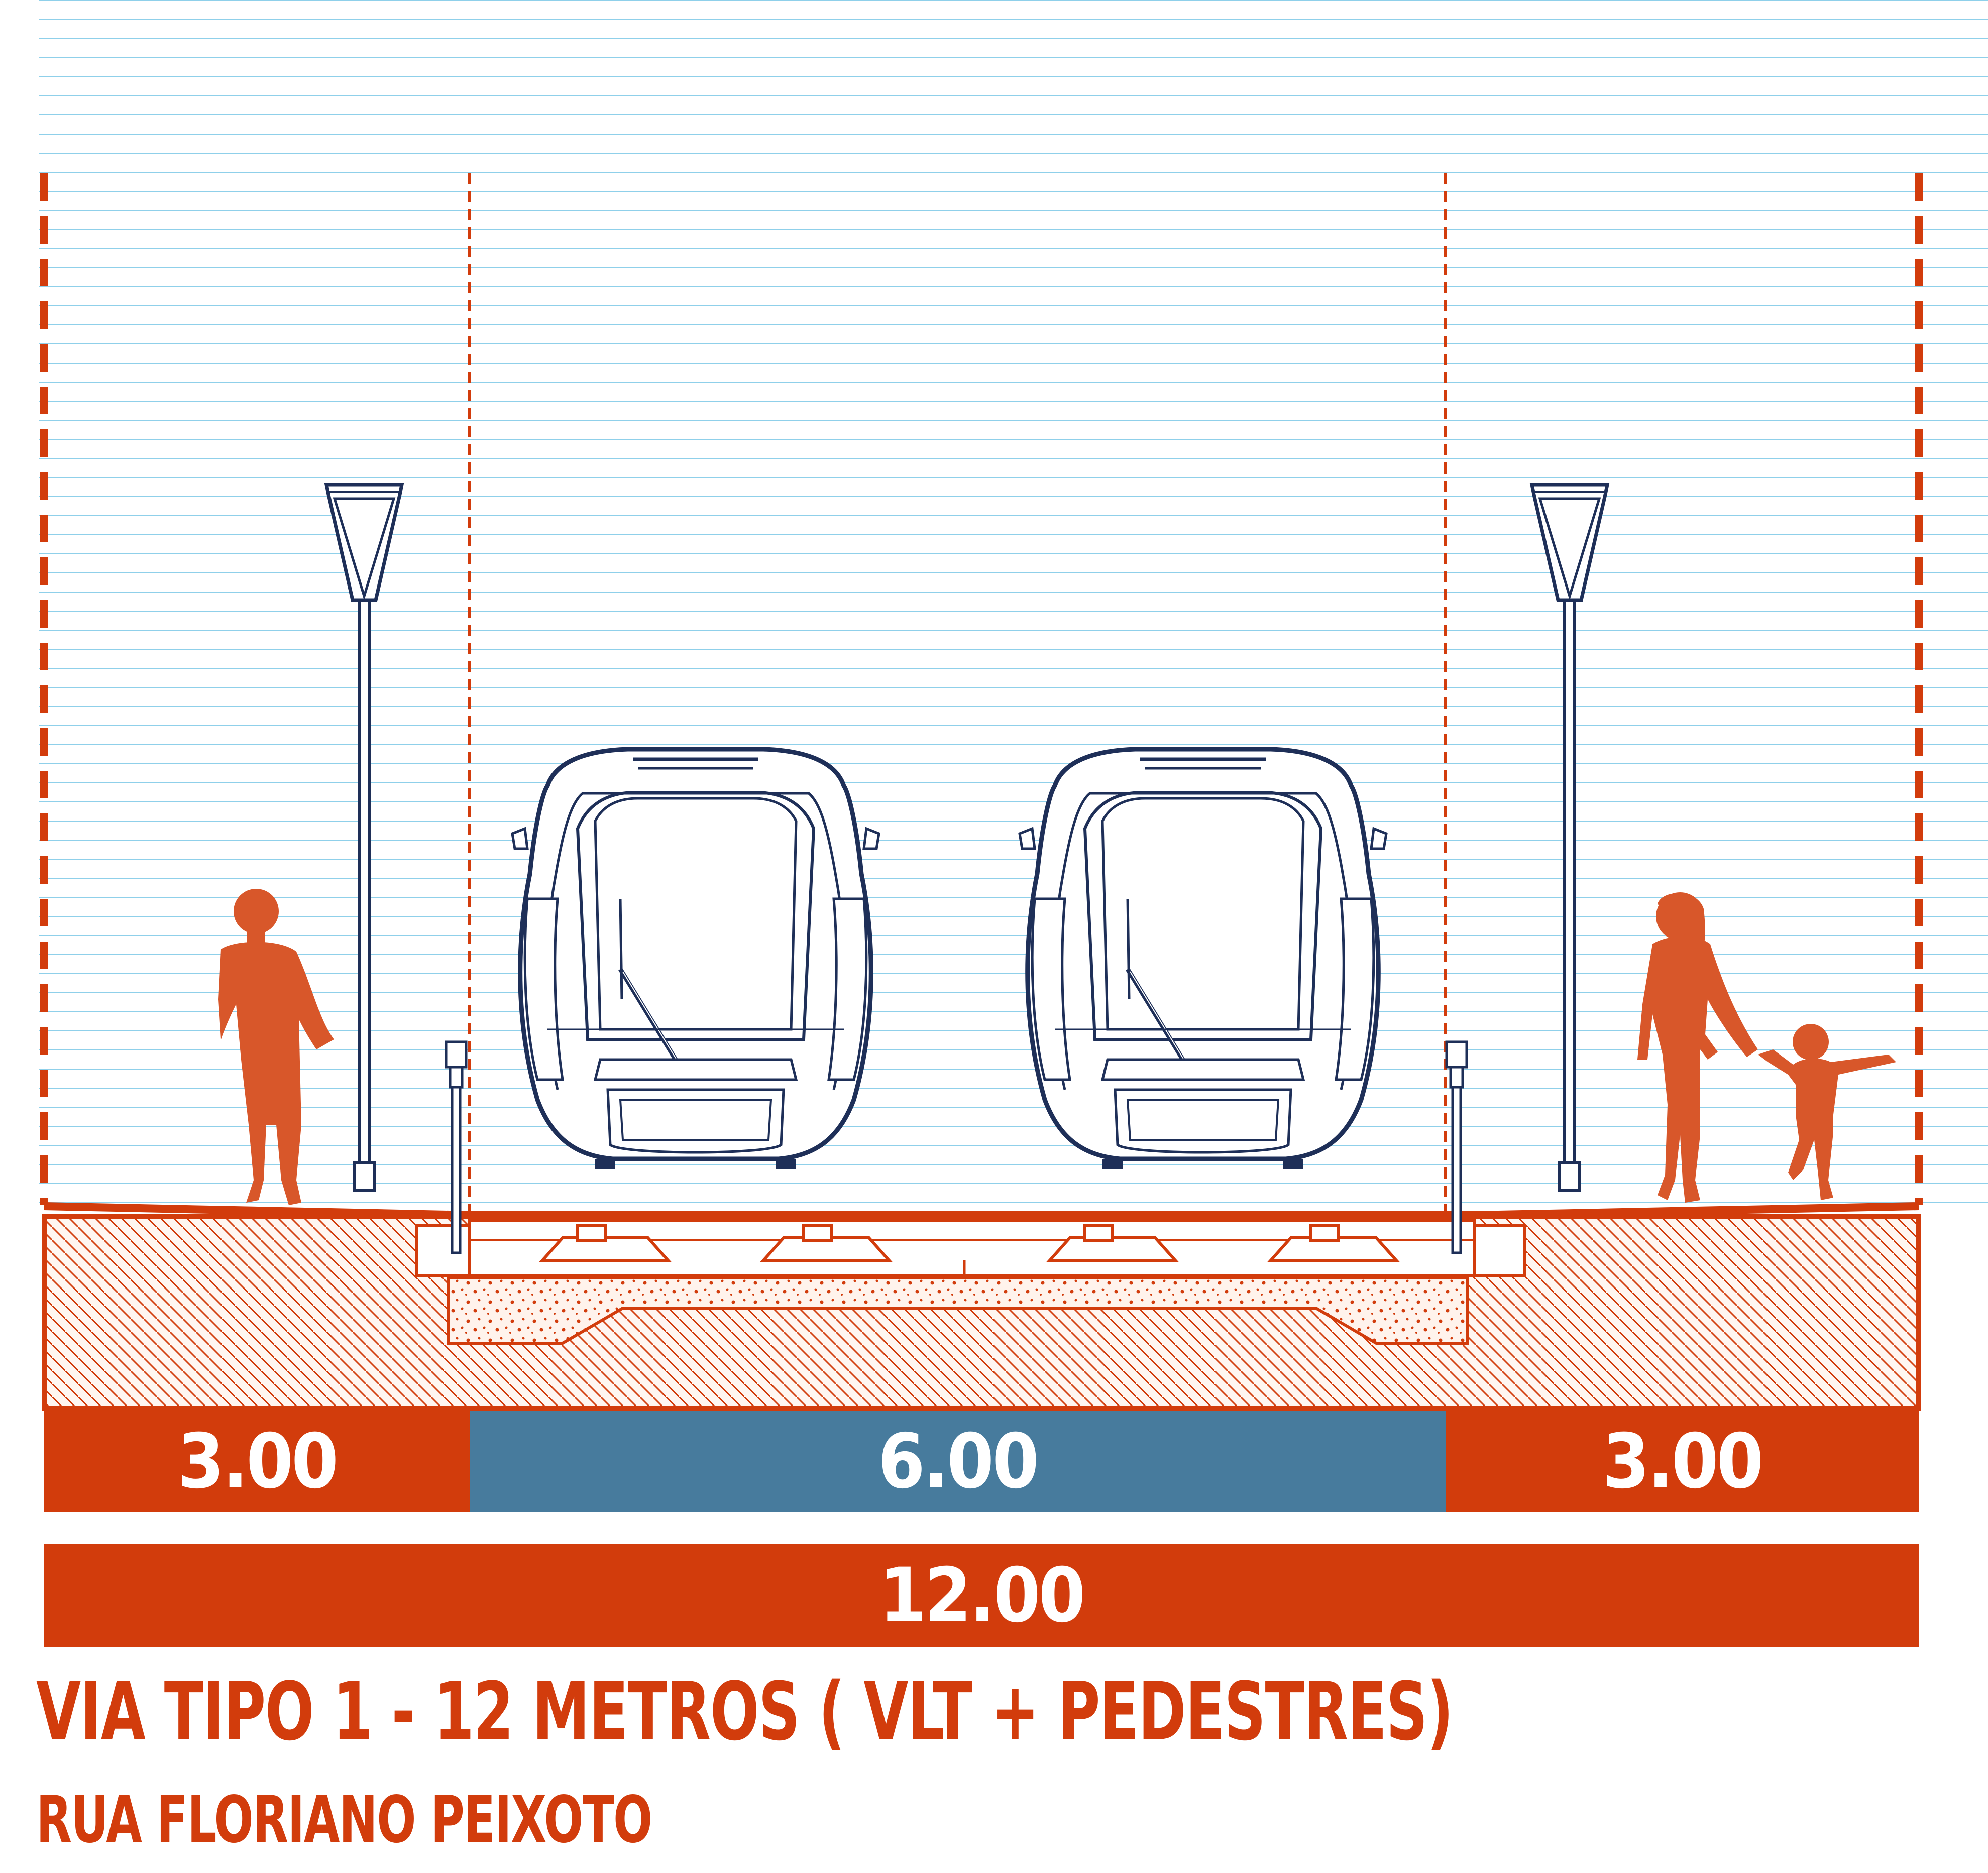 Image resolution: width=1988 pixels, height=1873 pixels. What do you see at coordinates (969, 1243) in the screenshot?
I see `rail-fasteners` at bounding box center [969, 1243].